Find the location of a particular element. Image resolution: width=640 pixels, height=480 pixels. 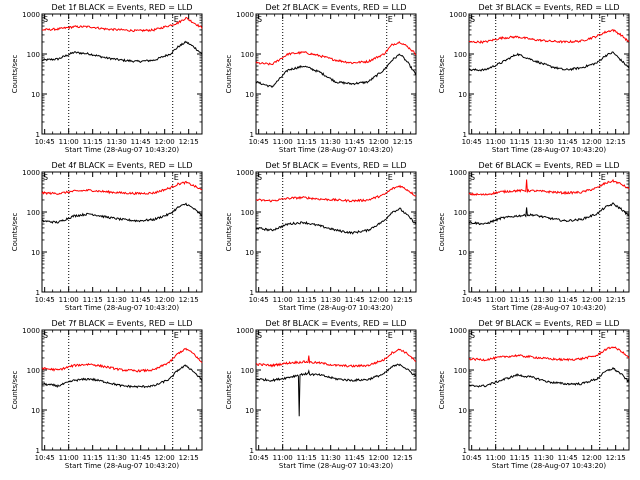

chart-title: Det 9f BLACK = Events, RED = LLD is located at coordinates (548, 323).